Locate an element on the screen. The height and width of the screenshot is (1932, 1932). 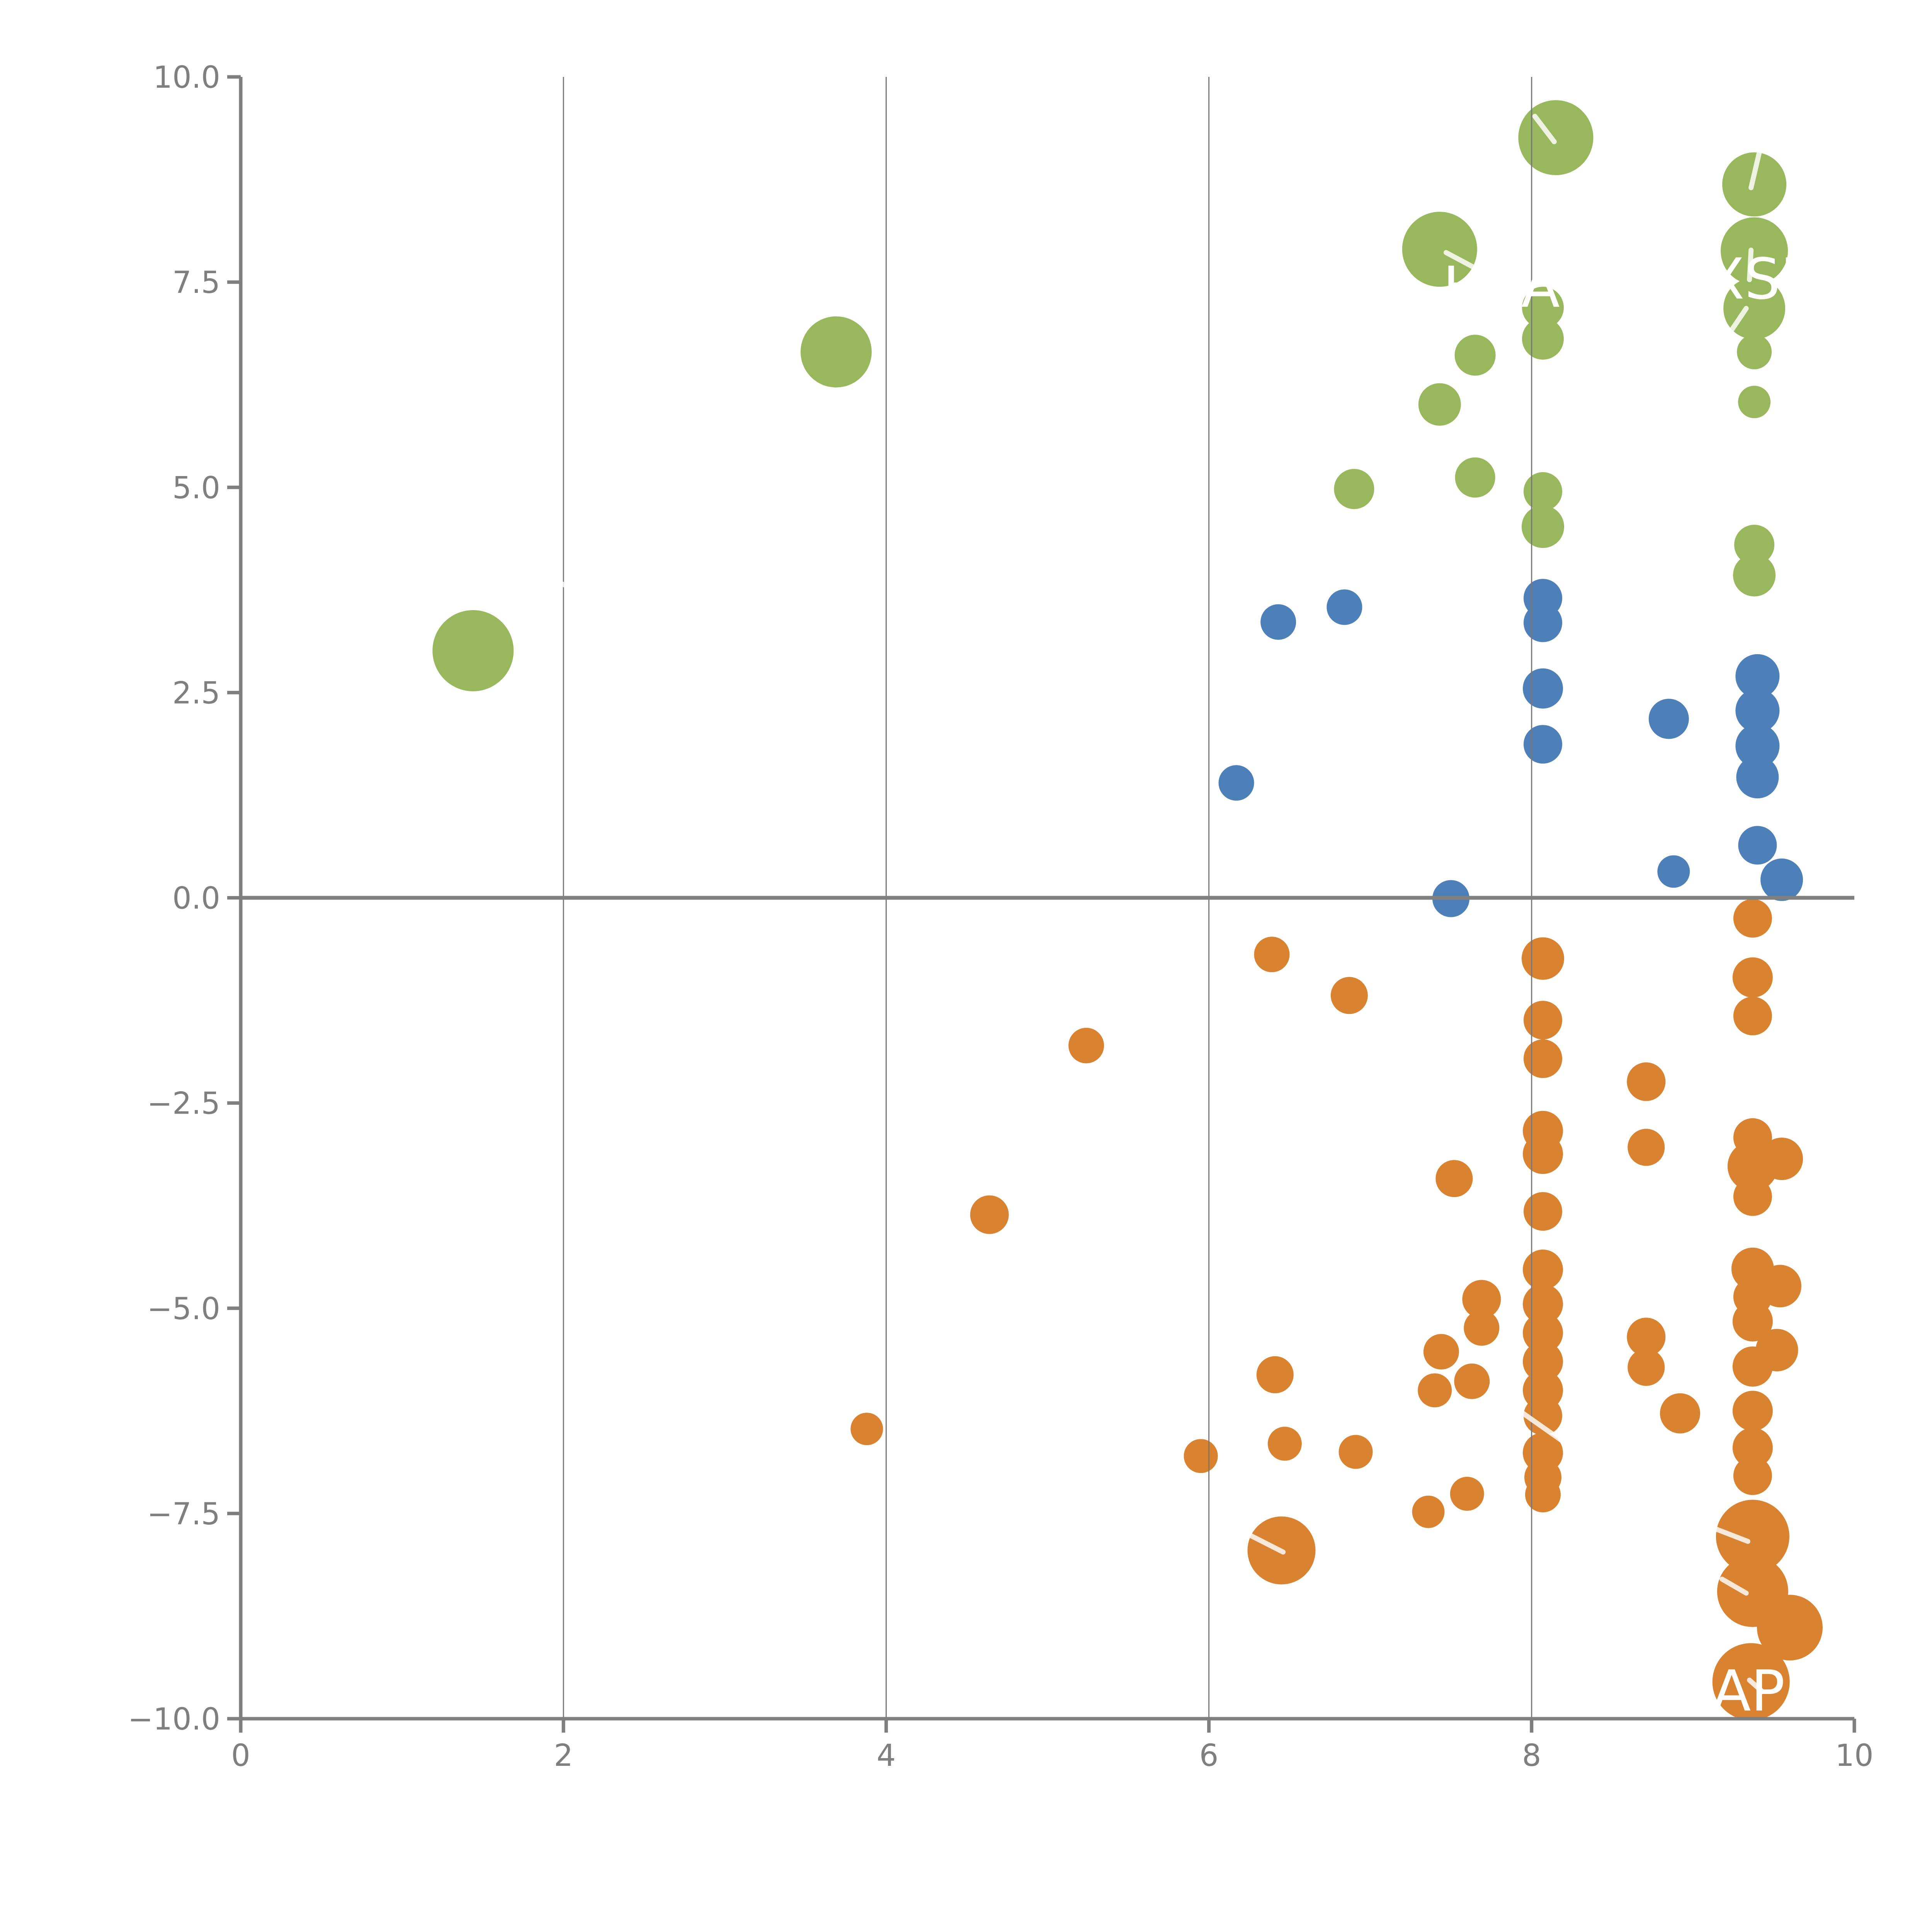
y-tick-label-10: 10.0 is located at coordinates (186, 78).